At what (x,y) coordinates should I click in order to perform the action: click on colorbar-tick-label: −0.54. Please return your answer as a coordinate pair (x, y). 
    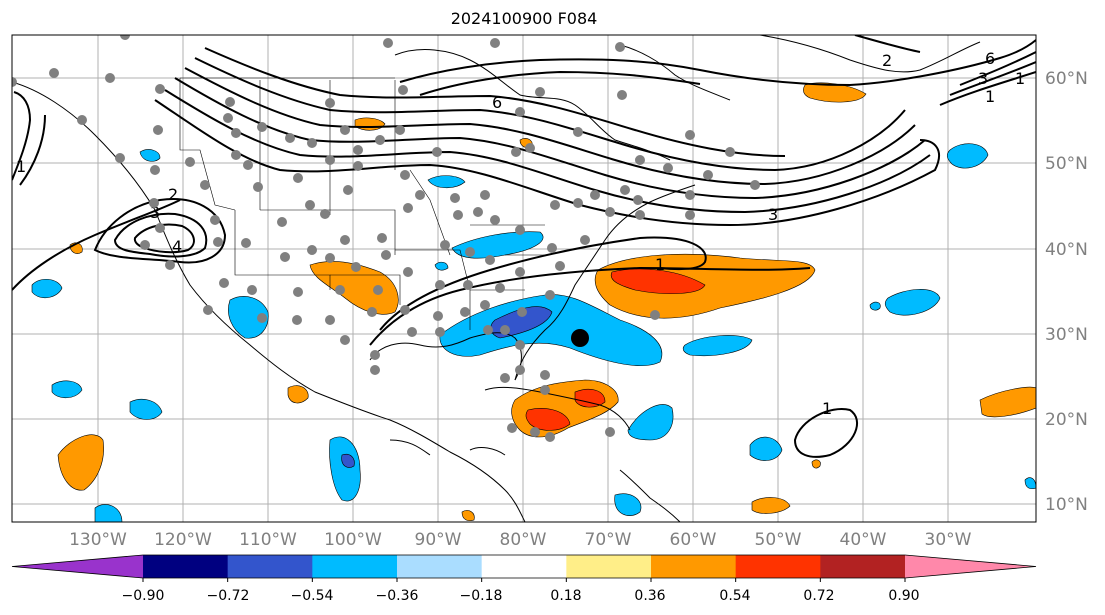
    Looking at the image, I should click on (312, 596).